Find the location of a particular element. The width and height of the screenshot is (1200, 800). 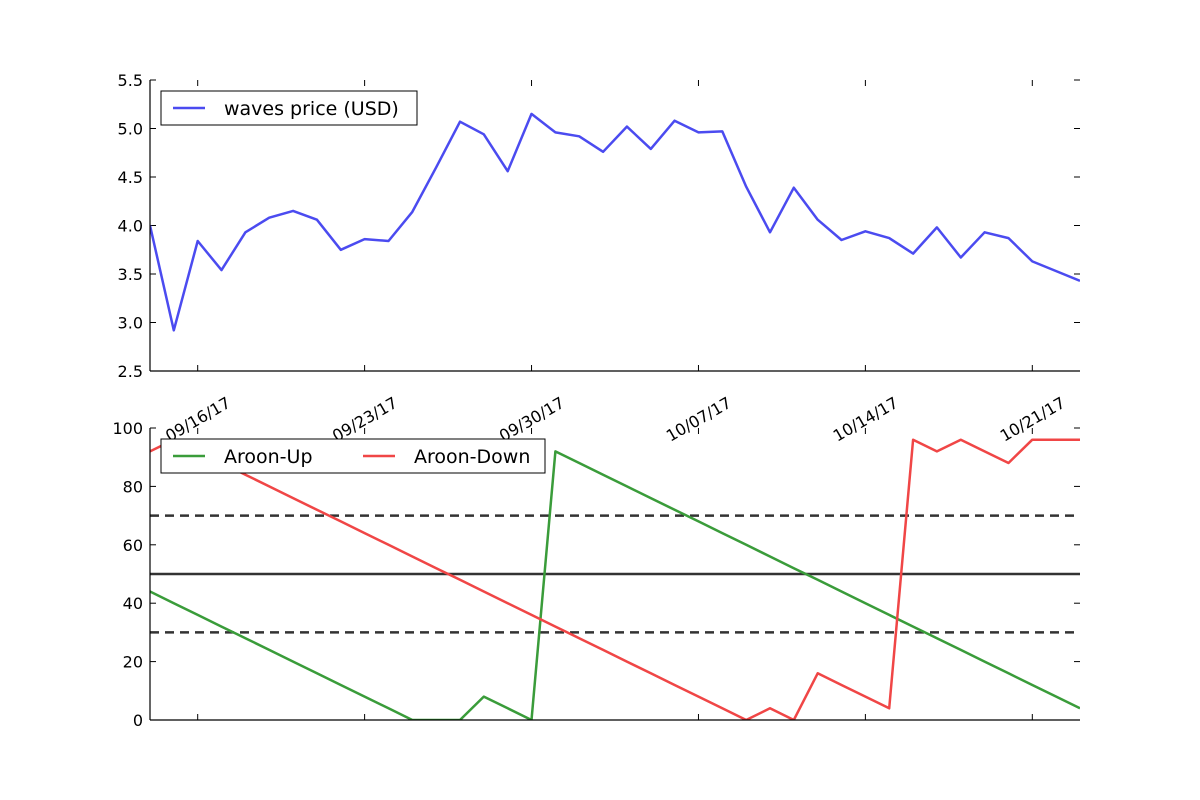

y-tick-label: 4.5 is located at coordinates (130, 177).